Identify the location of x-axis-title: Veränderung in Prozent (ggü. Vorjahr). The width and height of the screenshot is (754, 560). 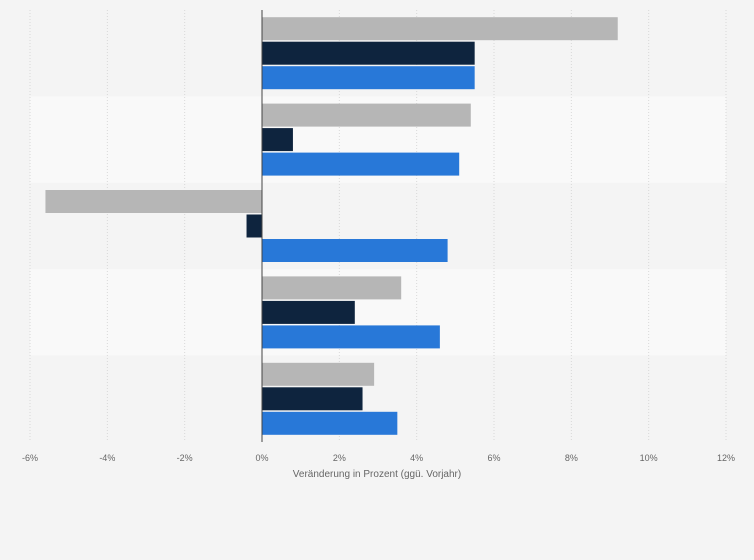
(377, 474).